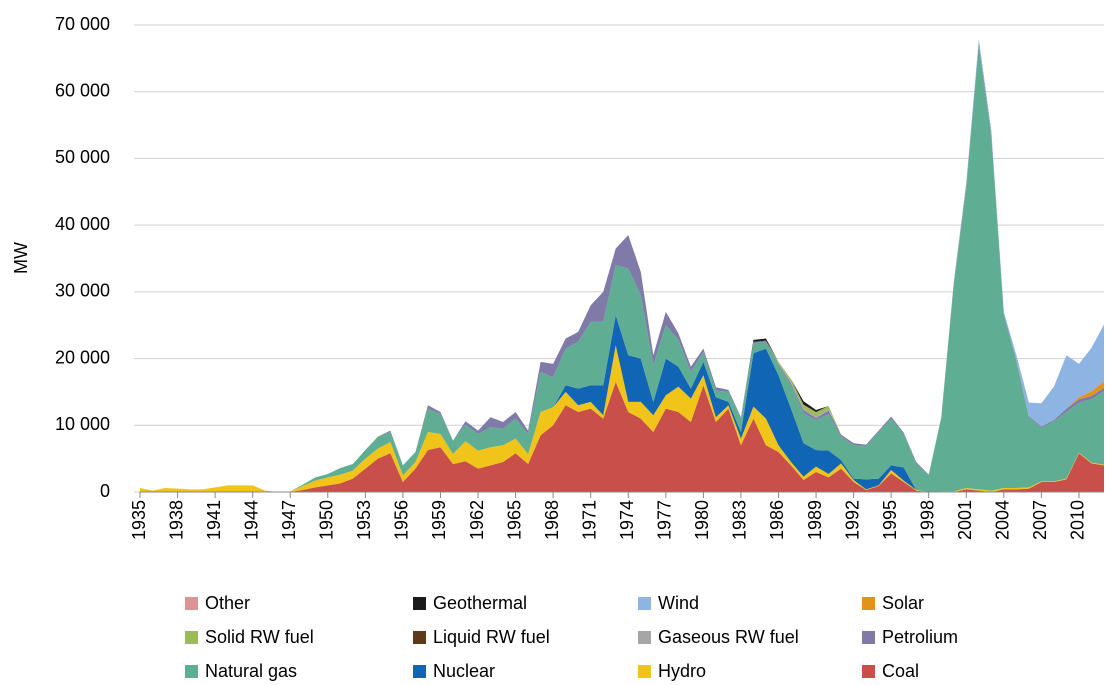 The width and height of the screenshot is (1106, 685). What do you see at coordinates (214, 520) in the screenshot?
I see `x-tick-label: 1941` at bounding box center [214, 520].